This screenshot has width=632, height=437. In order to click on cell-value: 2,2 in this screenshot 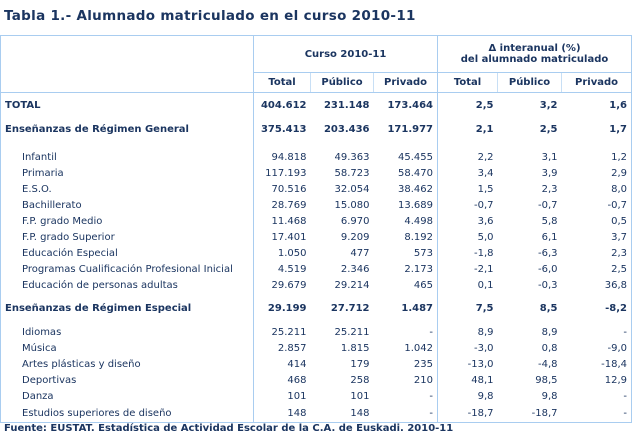, I will do `click(485, 157)`.